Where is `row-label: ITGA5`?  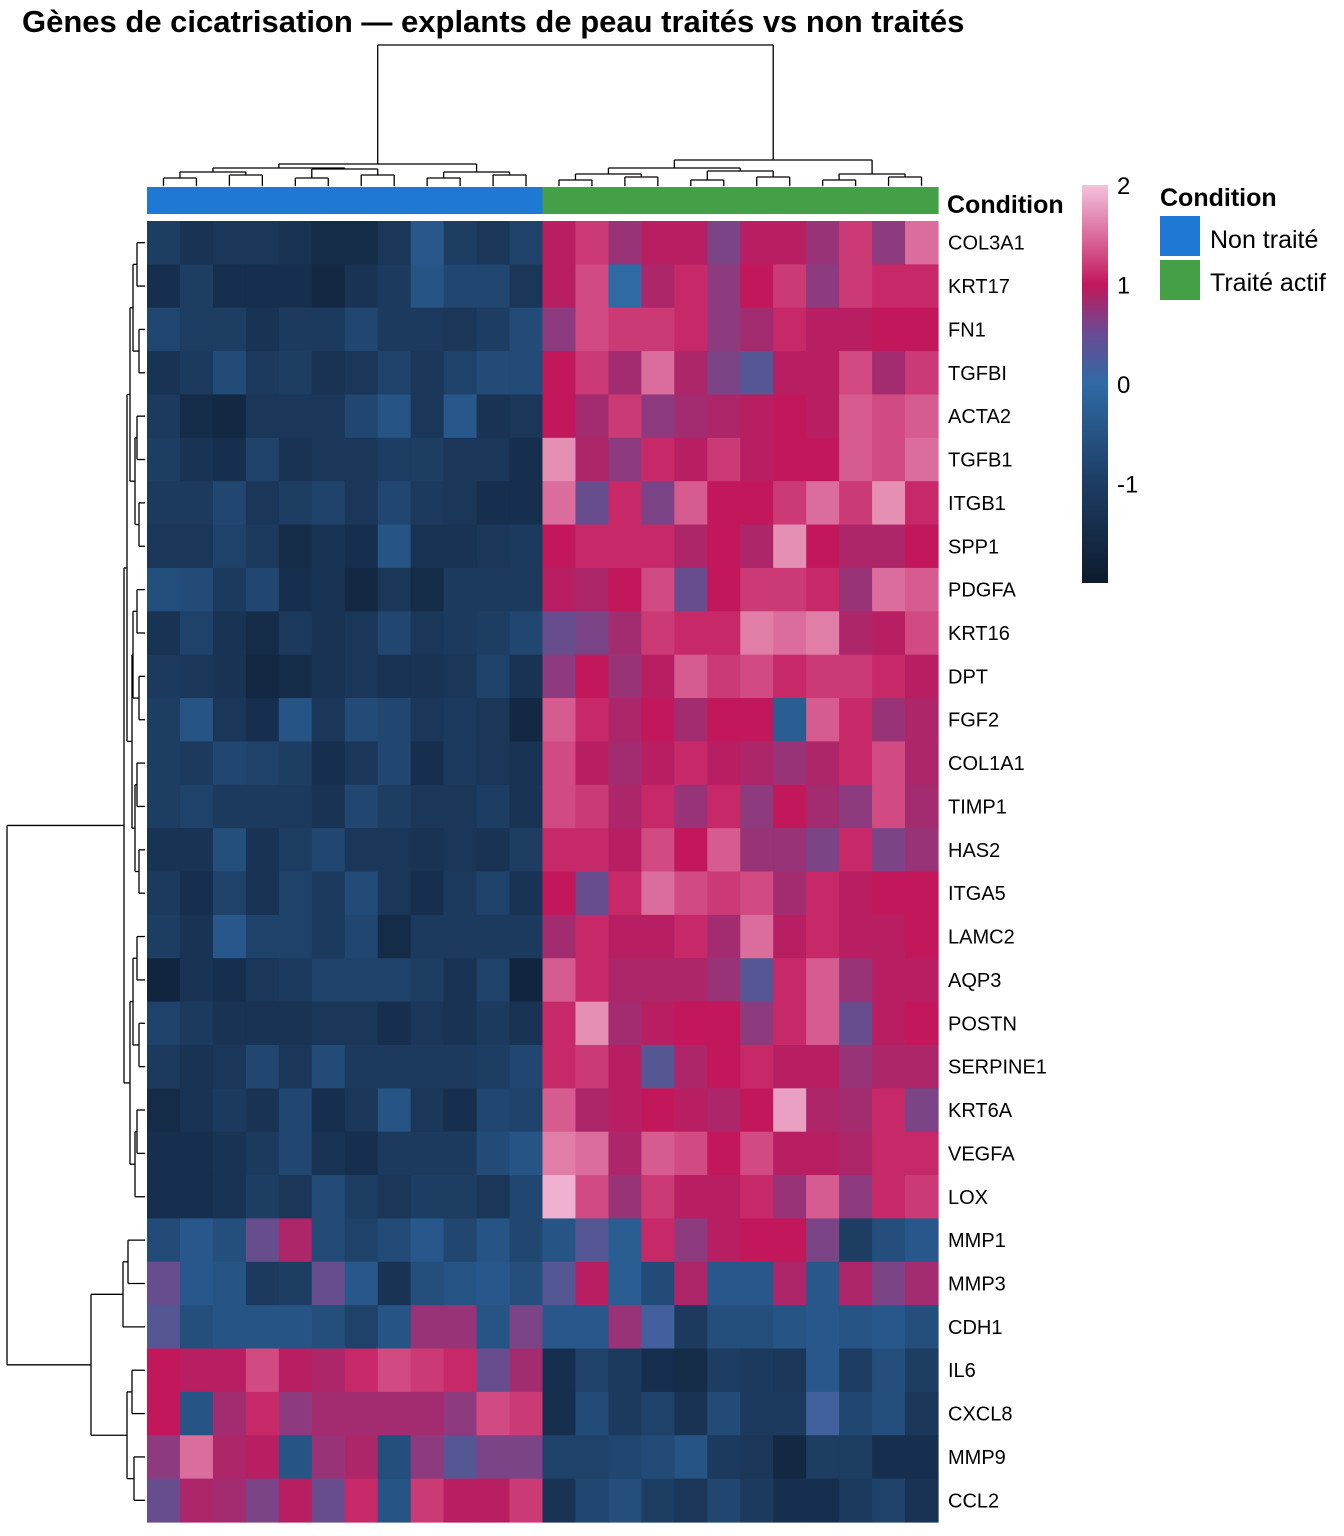 row-label: ITGA5 is located at coordinates (977, 894).